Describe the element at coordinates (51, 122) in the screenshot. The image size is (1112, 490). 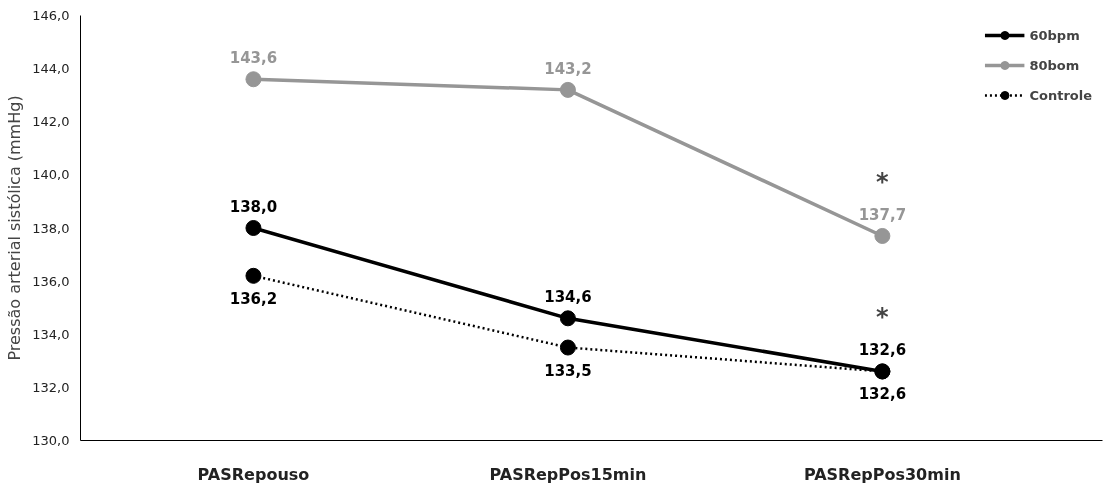
I see `y-tick-label: 142,0` at that location.